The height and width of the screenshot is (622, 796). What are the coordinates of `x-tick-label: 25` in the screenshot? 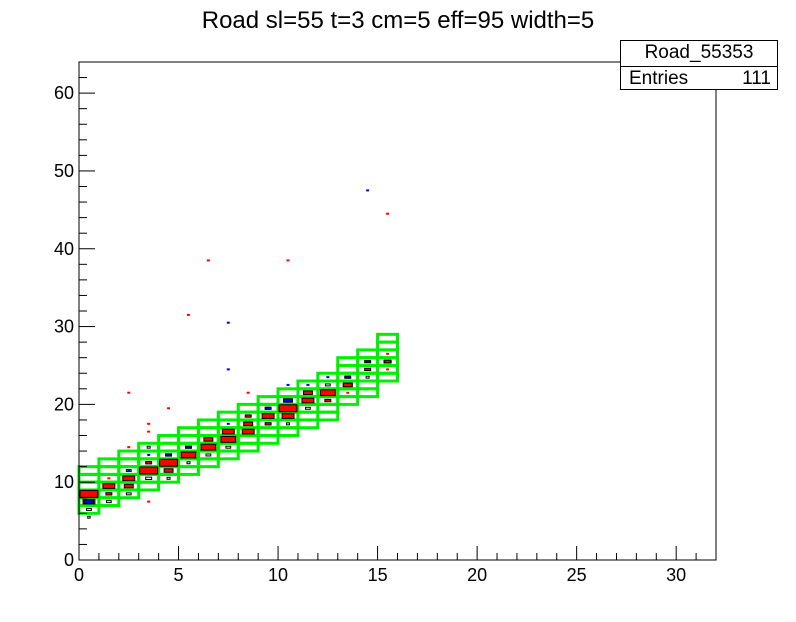 It's located at (577, 575).